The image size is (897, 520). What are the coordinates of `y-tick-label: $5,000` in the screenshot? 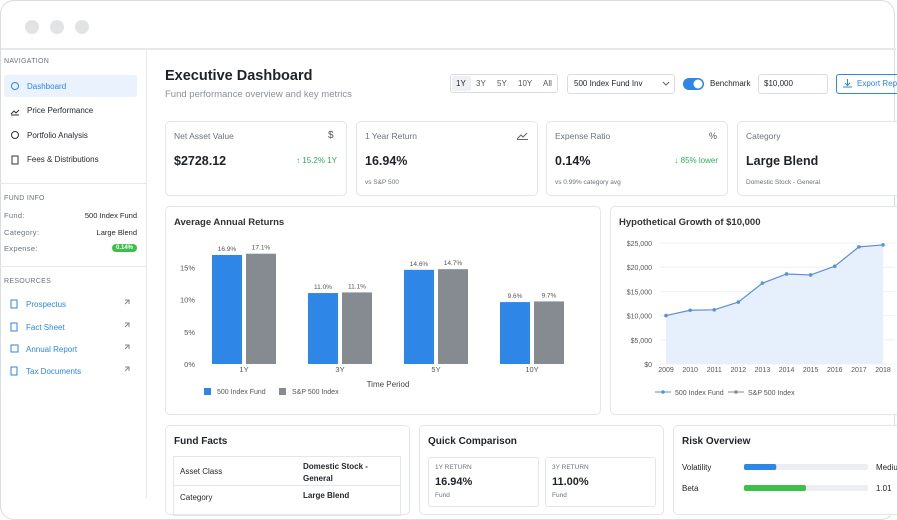 It's located at (642, 341).